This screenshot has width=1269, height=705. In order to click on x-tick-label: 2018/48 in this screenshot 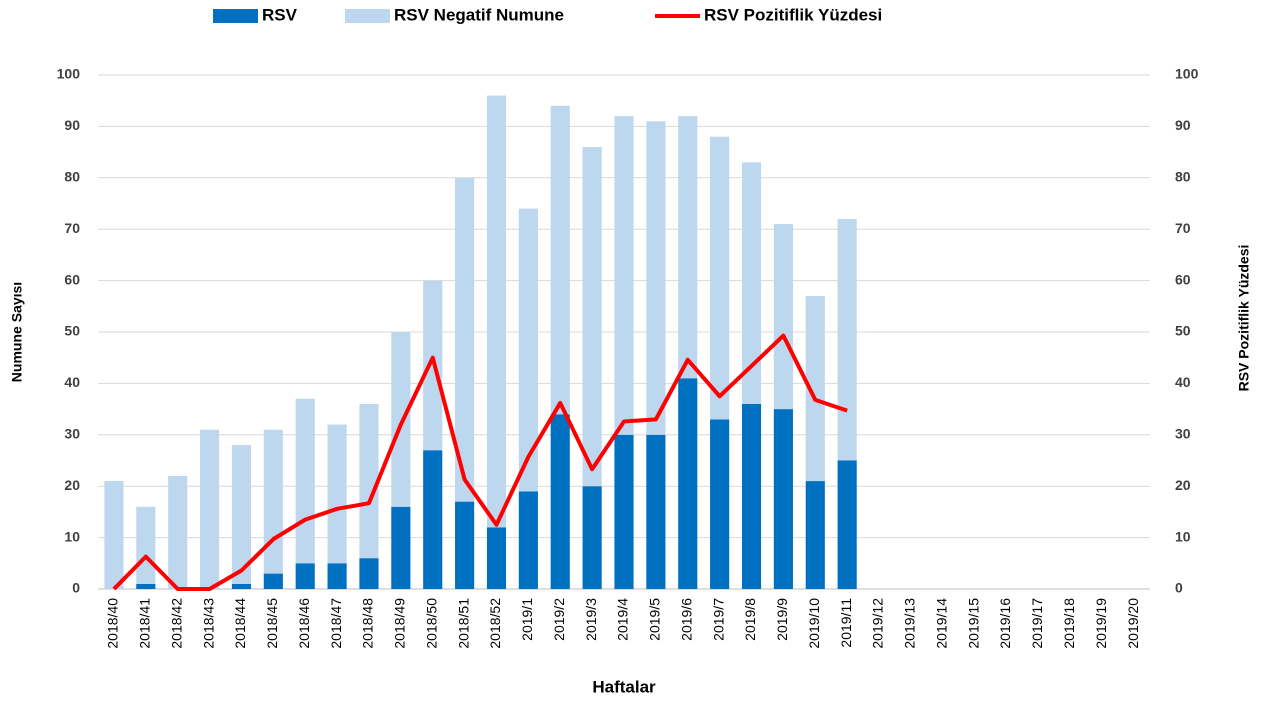, I will do `click(368, 623)`.